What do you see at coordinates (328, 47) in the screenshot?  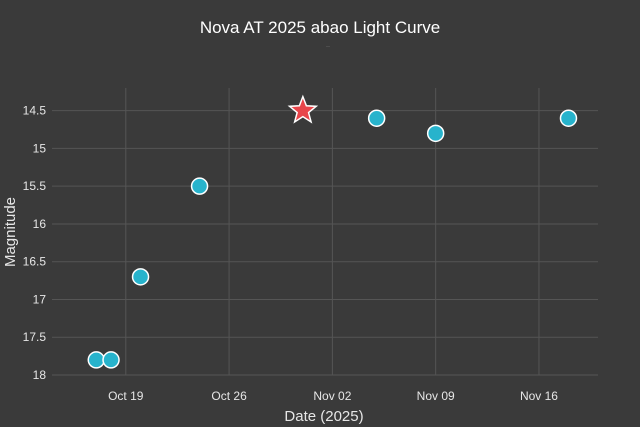 I see `chart-subtitle: ··` at bounding box center [328, 47].